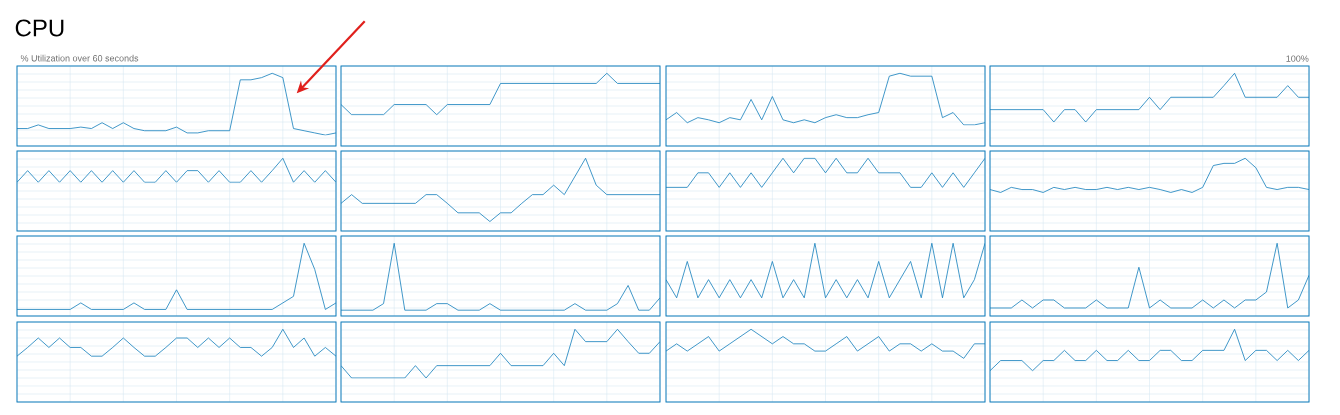  Describe the element at coordinates (39, 28) in the screenshot. I see `chart-title: CPU` at that location.